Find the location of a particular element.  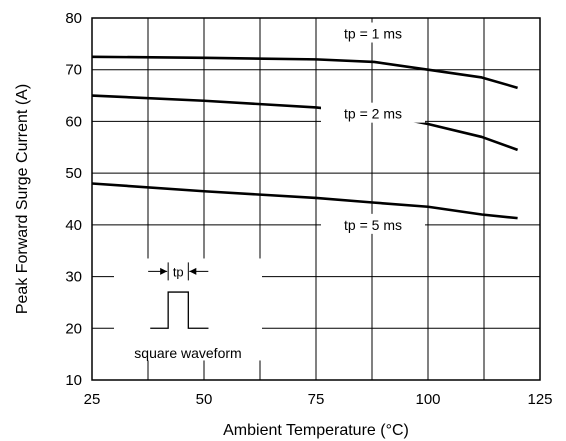

square-waveform-inset: tp square waveform is located at coordinates (188, 309).